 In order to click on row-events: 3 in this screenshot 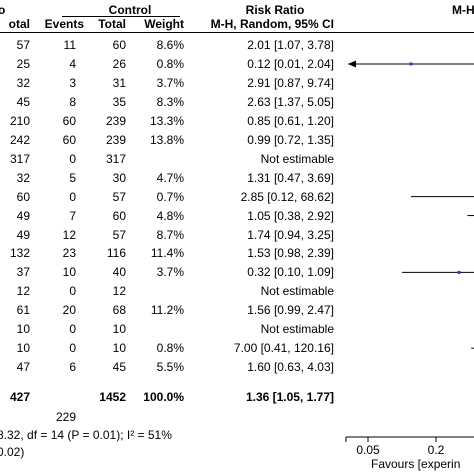, I will do `click(72, 82)`.